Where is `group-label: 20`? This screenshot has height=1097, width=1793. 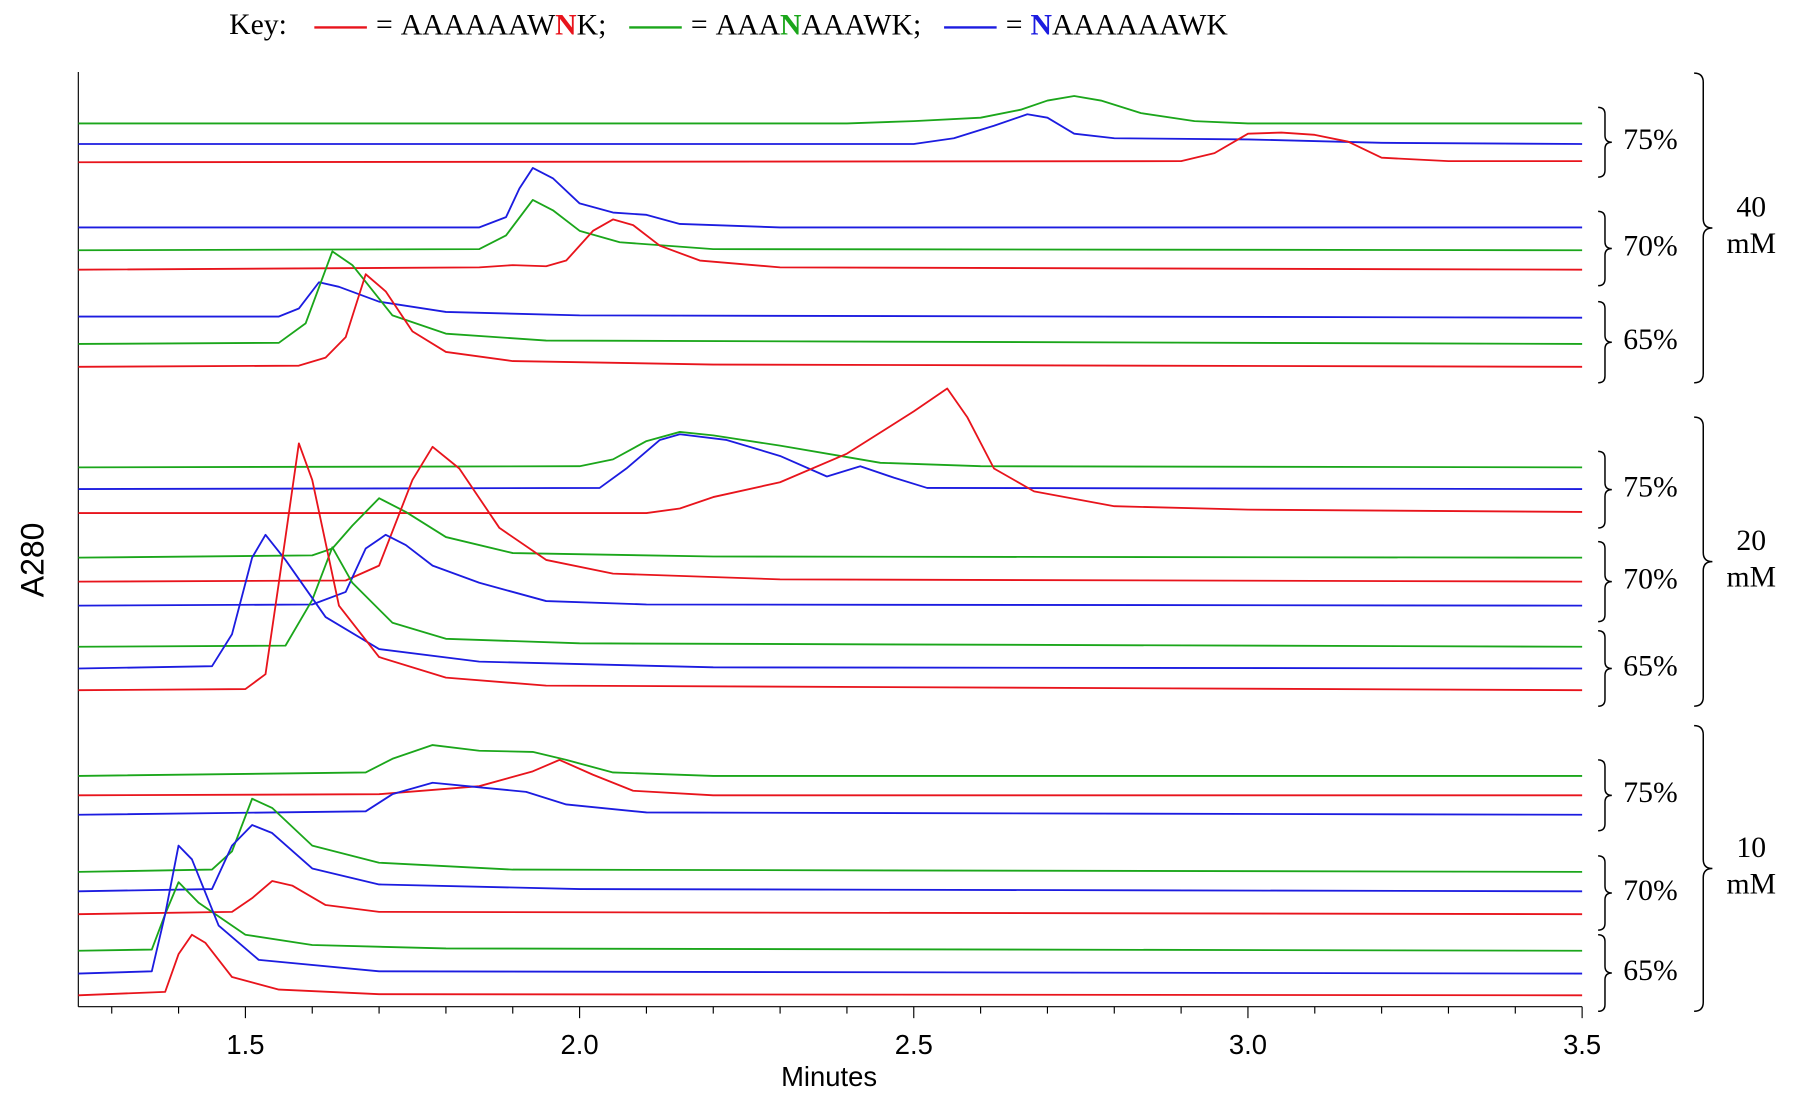 group-label: 20 is located at coordinates (1751, 541).